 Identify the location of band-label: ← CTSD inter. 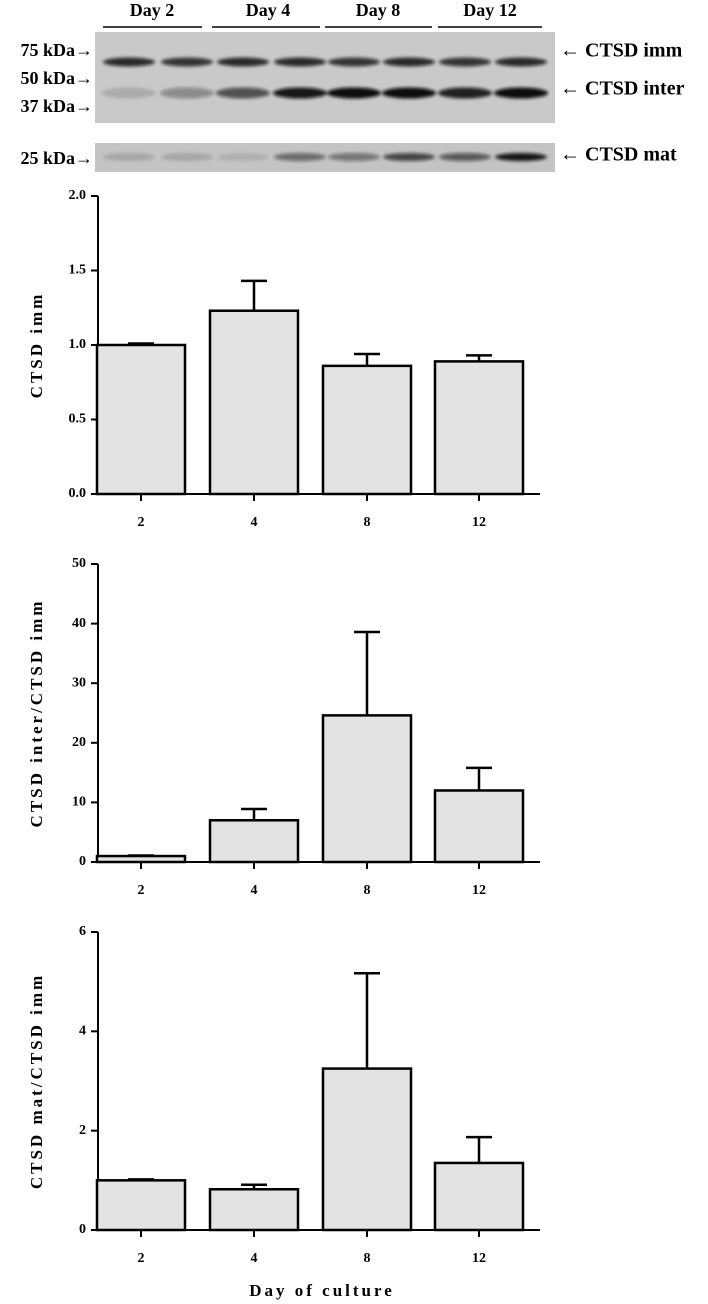
(622, 89).